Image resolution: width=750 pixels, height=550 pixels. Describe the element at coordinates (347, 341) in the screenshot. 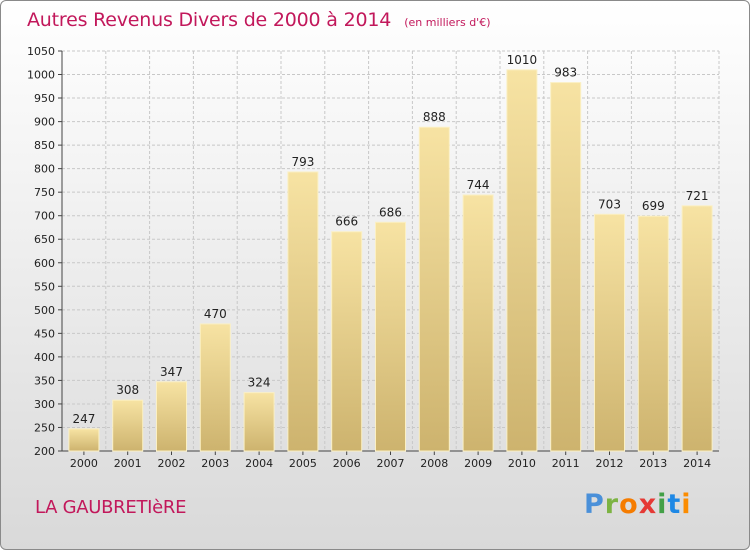

I see `bar-2006` at that location.